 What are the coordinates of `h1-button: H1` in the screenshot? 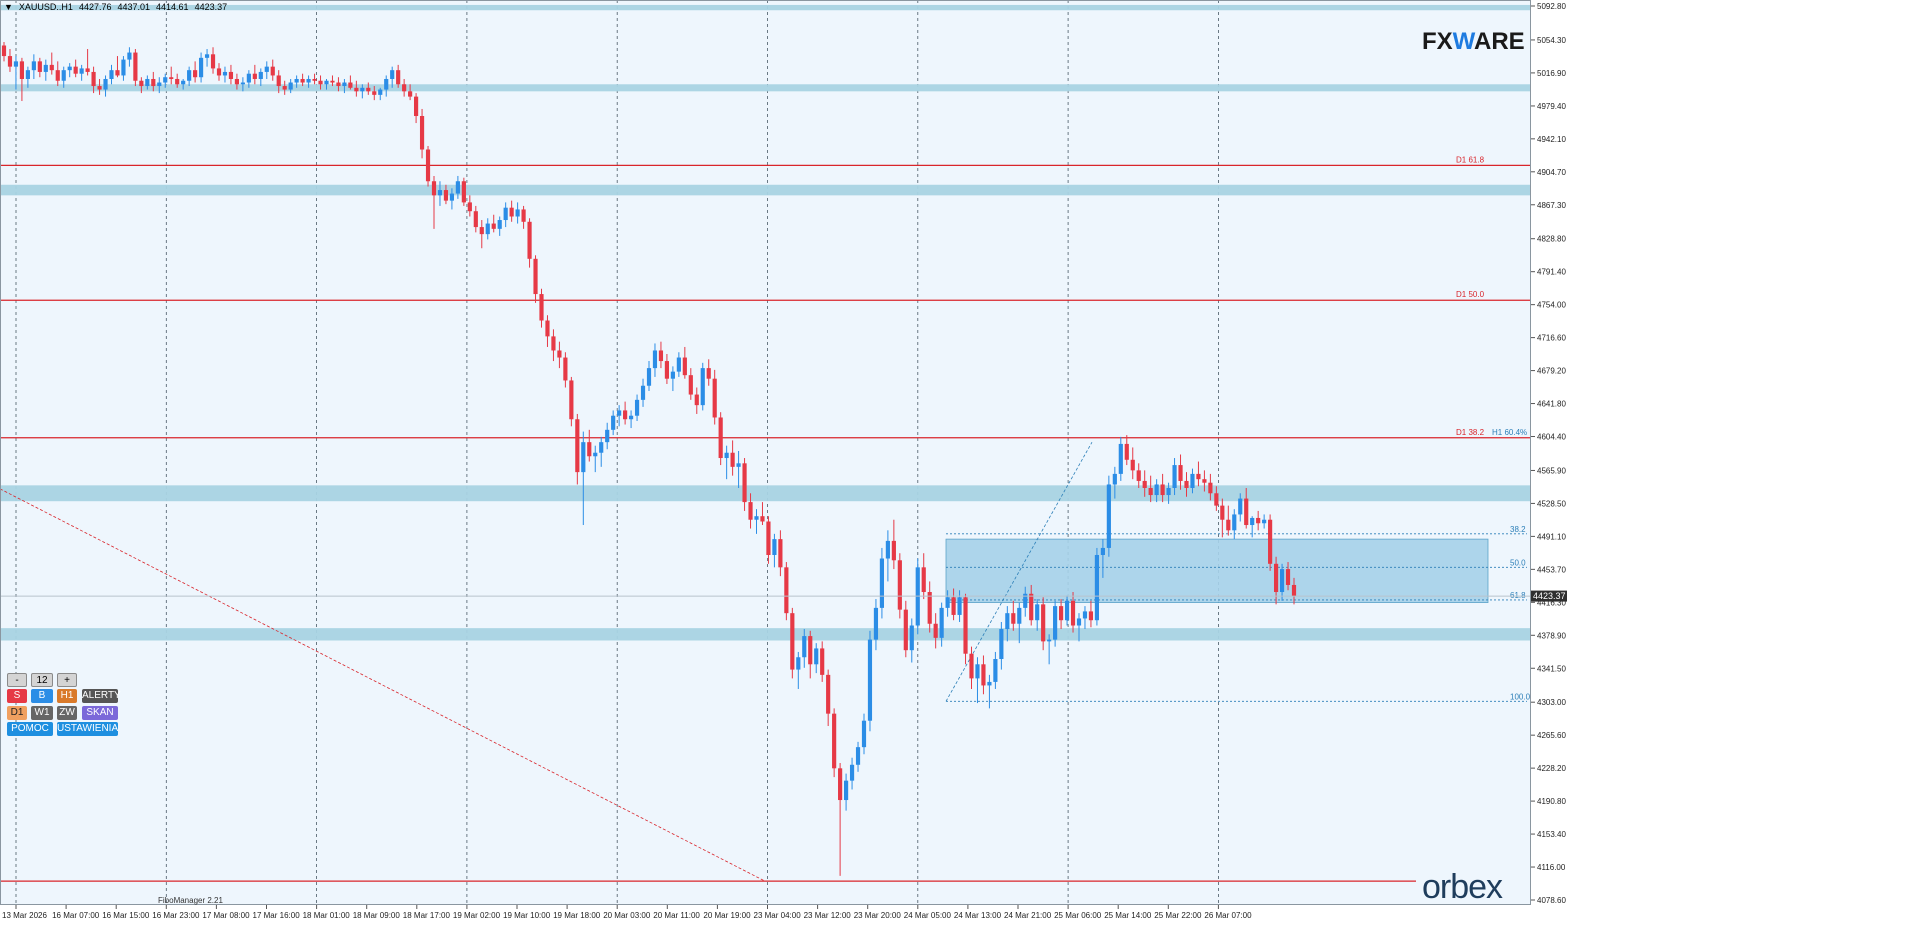 It's located at (67, 696).